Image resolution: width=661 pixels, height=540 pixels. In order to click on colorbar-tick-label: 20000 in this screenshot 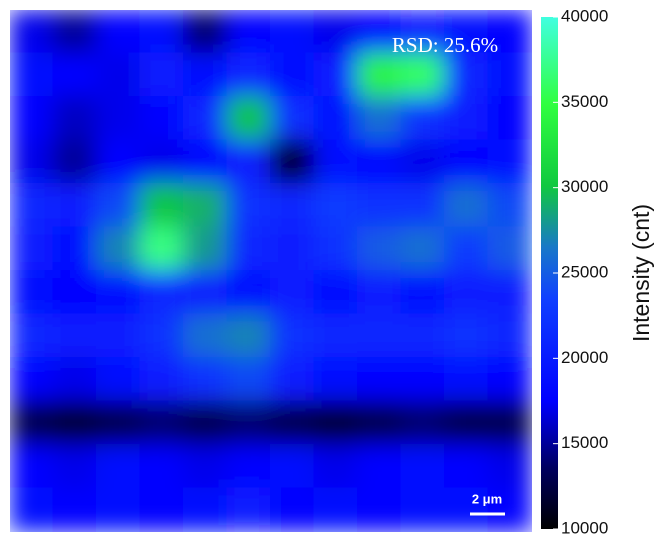, I will do `click(584, 357)`.